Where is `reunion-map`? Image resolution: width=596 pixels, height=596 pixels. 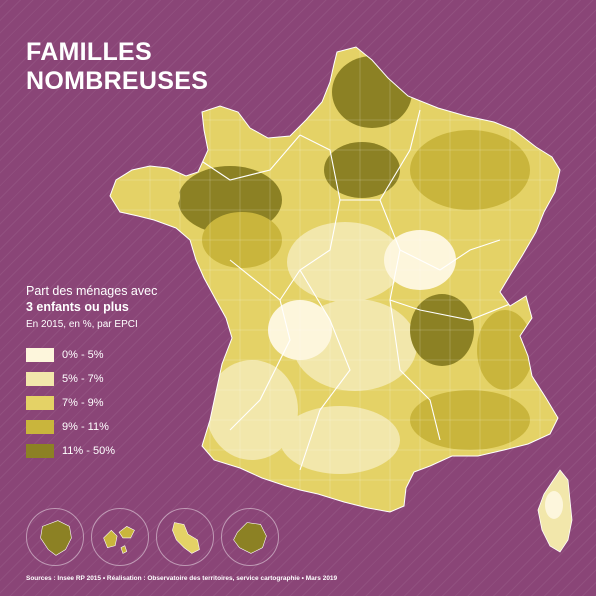
reunion-map is located at coordinates (250, 538).